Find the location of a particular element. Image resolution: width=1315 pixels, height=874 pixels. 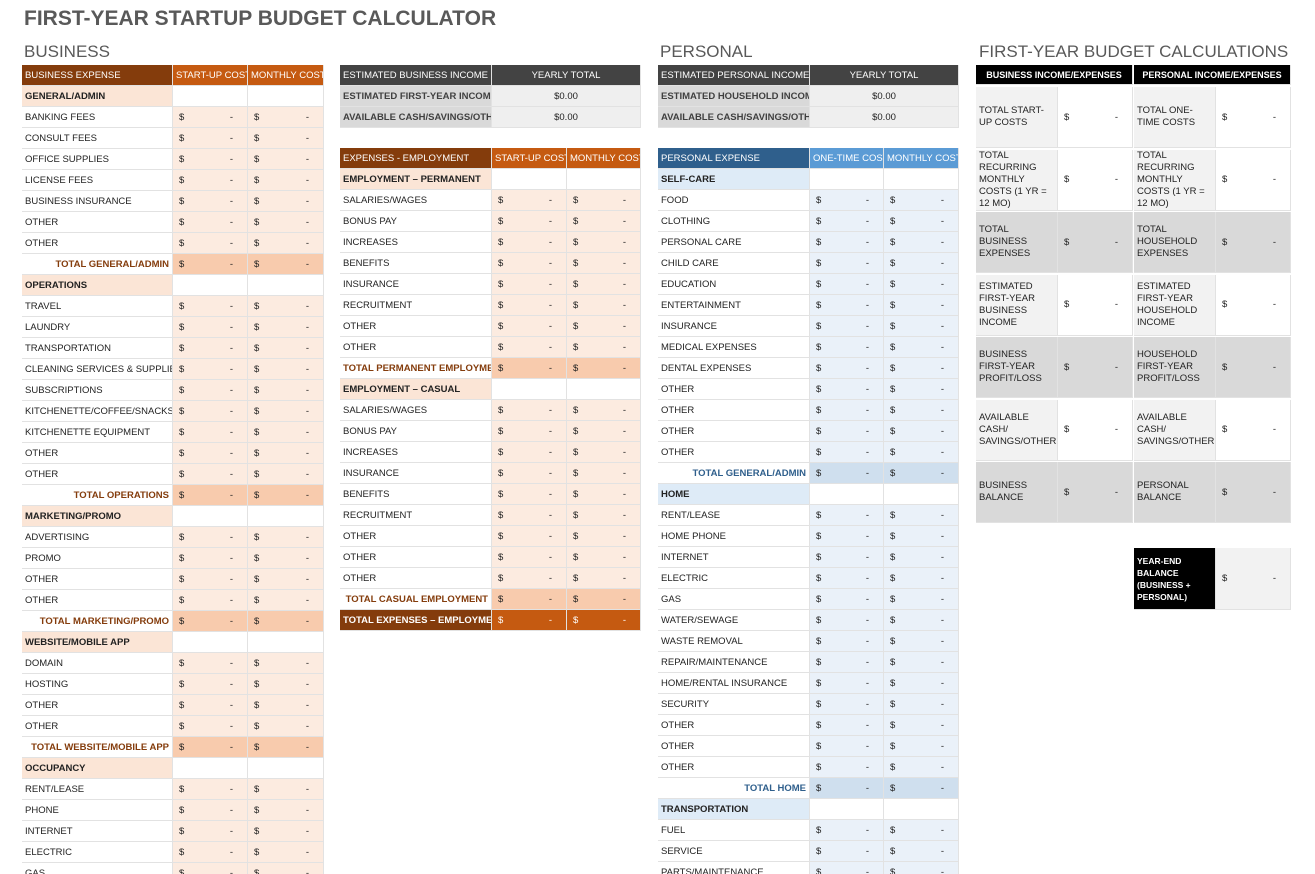

column-header: ONE-TIME COST is located at coordinates (847, 158).